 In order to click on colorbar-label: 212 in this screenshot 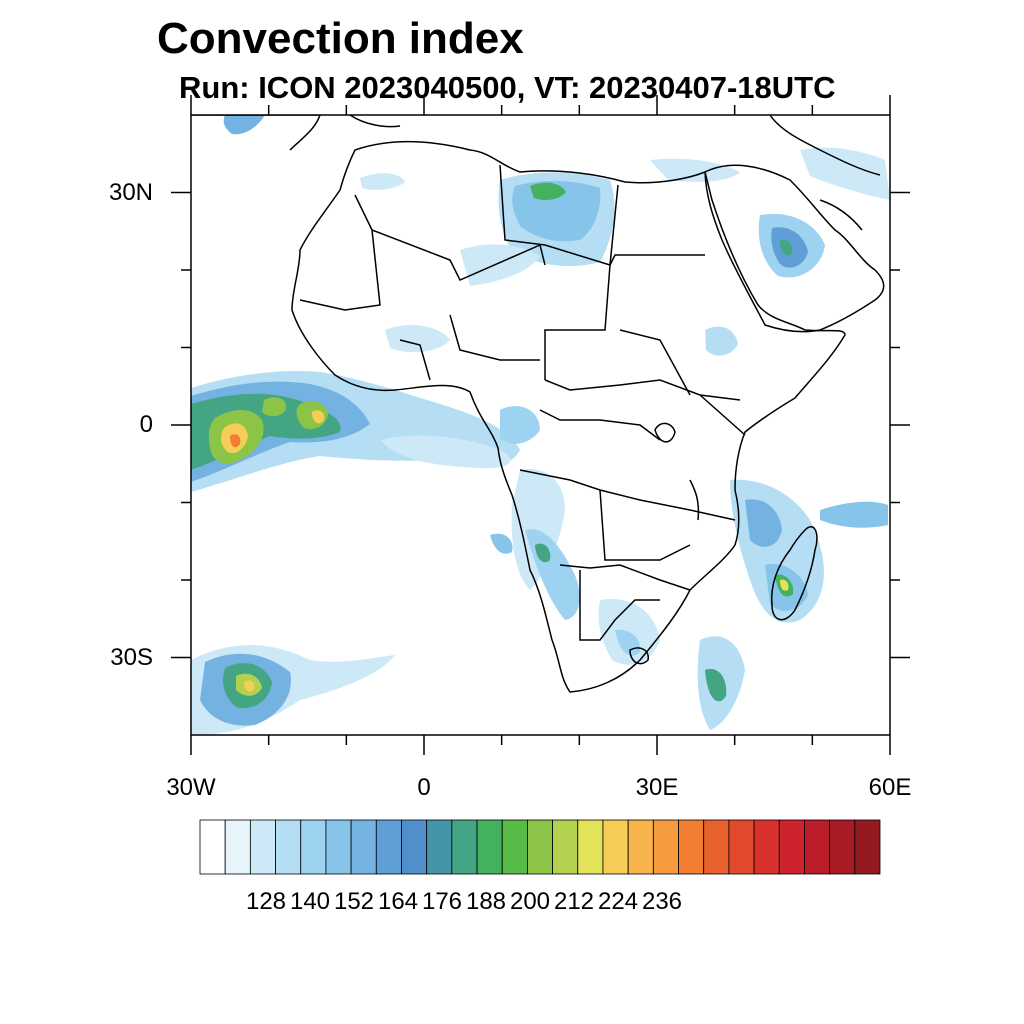, I will do `click(574, 901)`.